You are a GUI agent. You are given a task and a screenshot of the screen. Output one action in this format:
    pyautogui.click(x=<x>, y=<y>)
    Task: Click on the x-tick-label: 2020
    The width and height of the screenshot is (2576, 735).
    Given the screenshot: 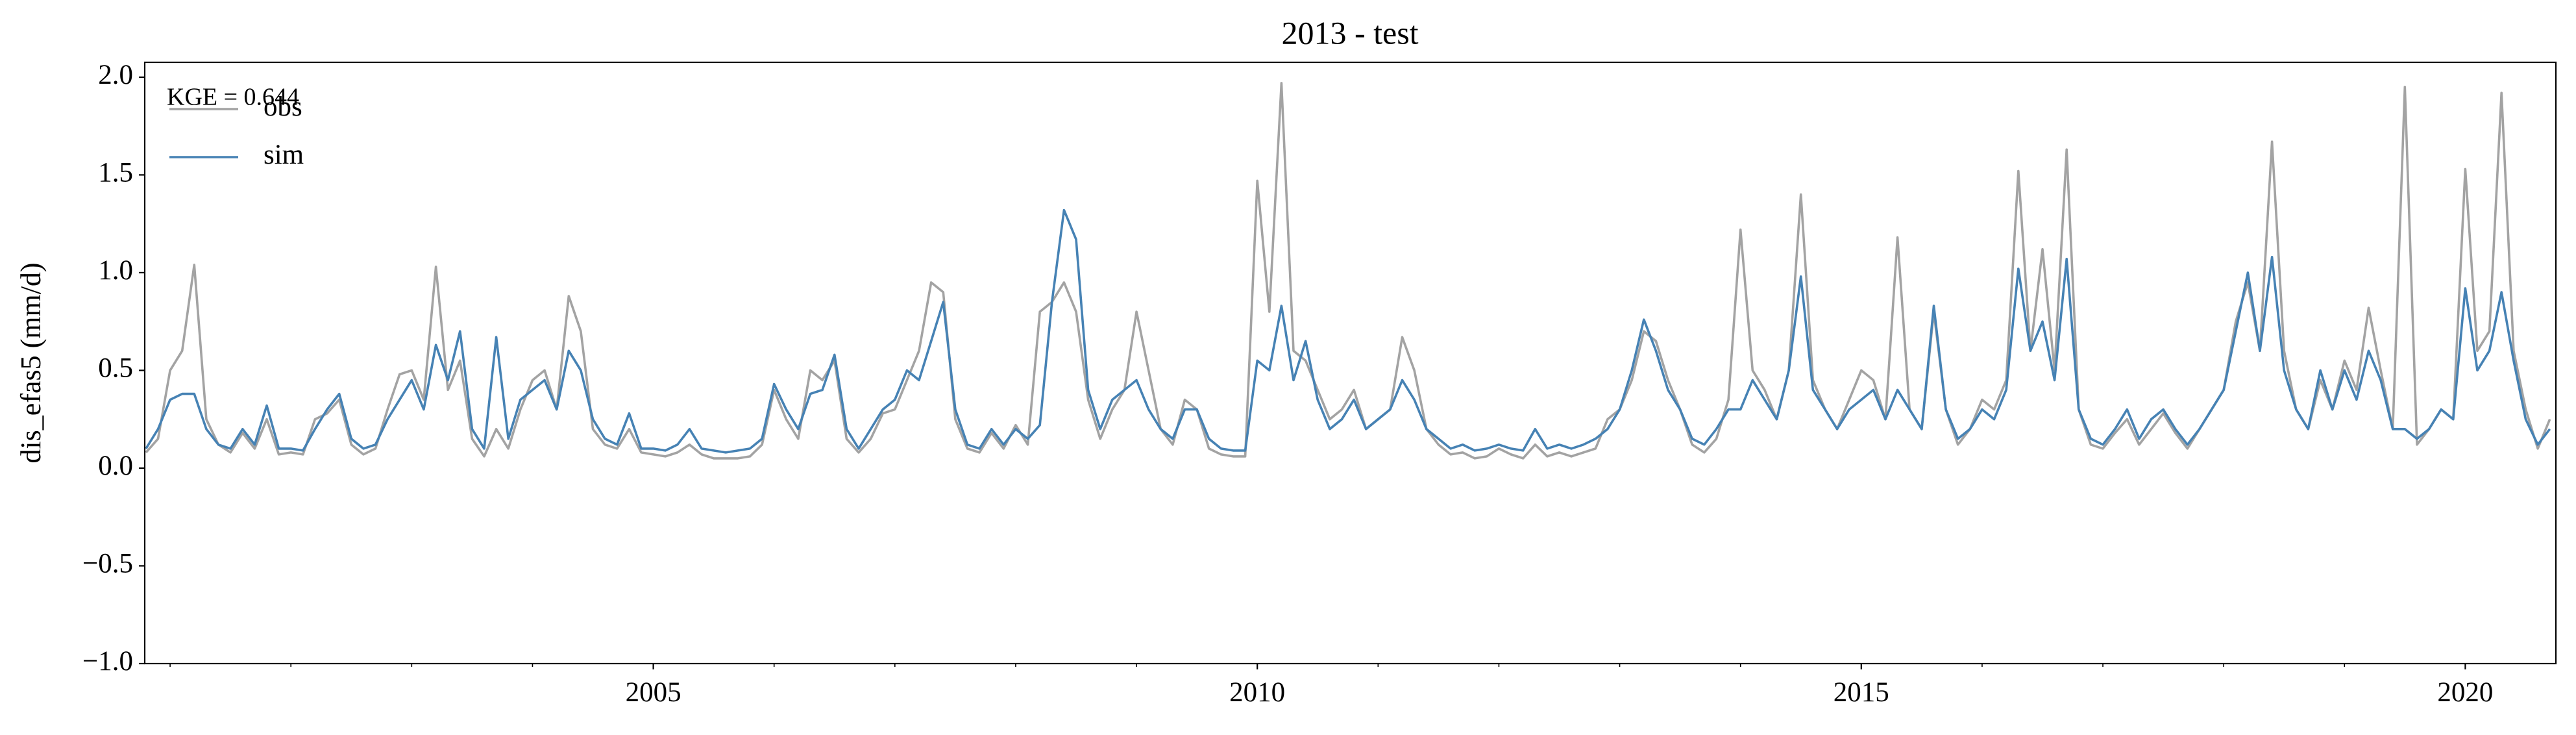 What is the action you would take?
    pyautogui.click(x=2465, y=692)
    